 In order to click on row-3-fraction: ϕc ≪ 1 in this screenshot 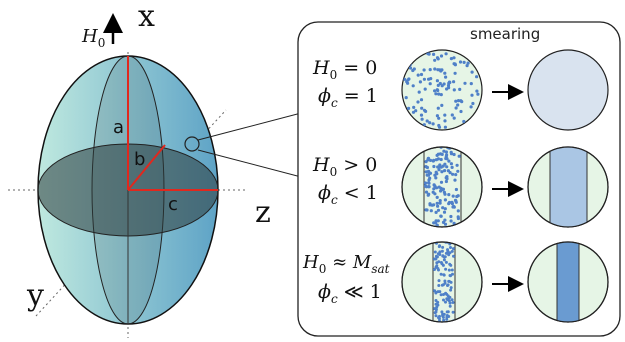, I will do `click(350, 293)`.